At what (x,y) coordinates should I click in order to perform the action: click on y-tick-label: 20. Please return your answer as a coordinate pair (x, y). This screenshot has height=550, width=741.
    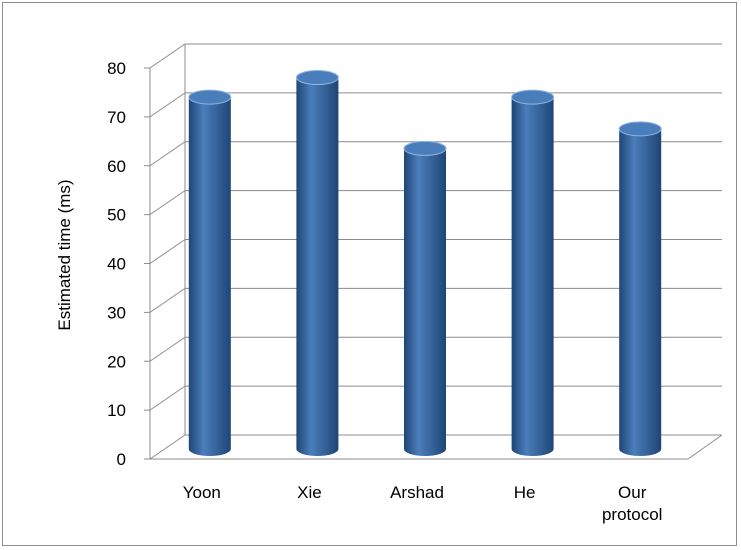
    Looking at the image, I should click on (116, 361).